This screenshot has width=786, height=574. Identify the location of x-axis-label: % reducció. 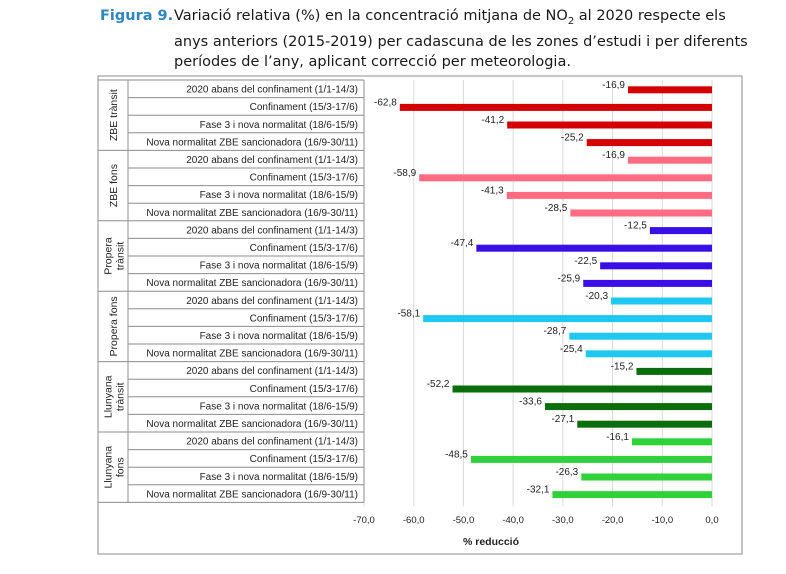
(491, 542).